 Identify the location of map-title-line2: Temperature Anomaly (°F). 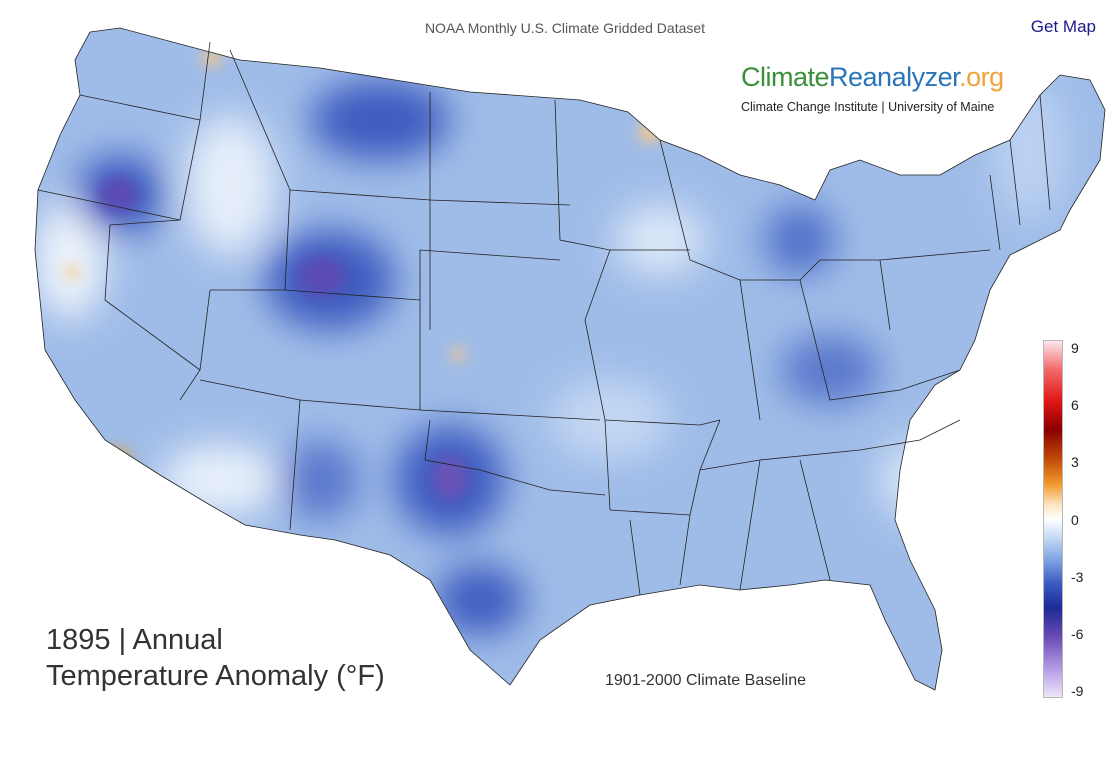
(215, 676).